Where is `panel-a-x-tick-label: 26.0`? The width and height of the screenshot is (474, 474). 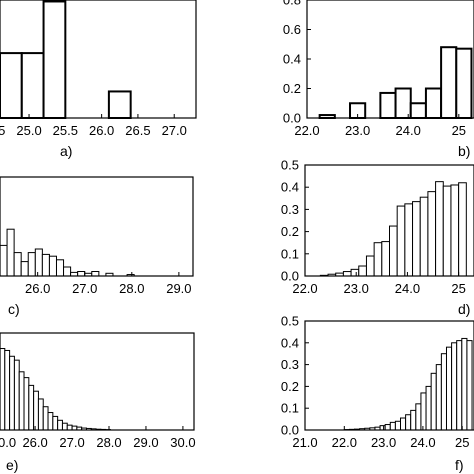 panel-a-x-tick-label: 26.0 is located at coordinates (101, 130).